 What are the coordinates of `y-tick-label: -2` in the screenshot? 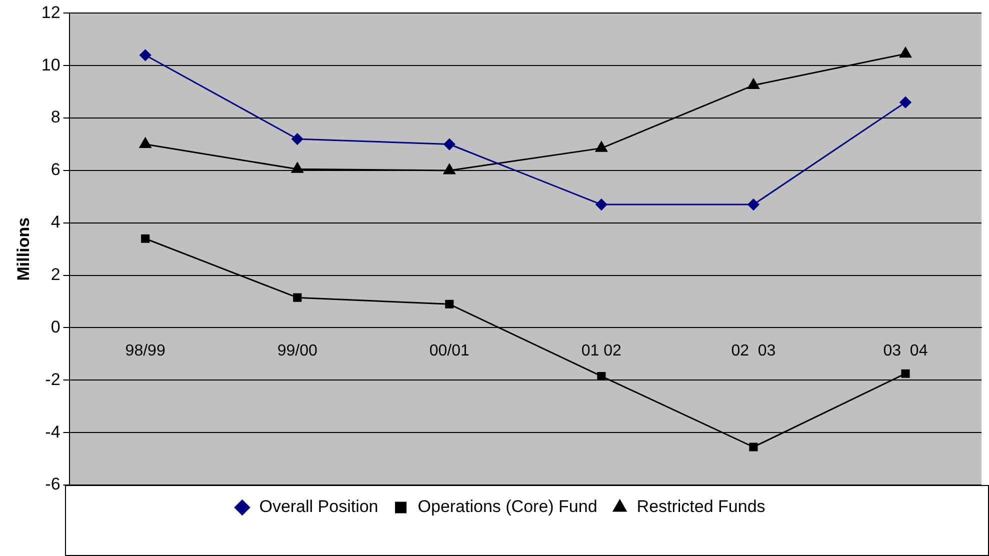 It's located at (52, 379).